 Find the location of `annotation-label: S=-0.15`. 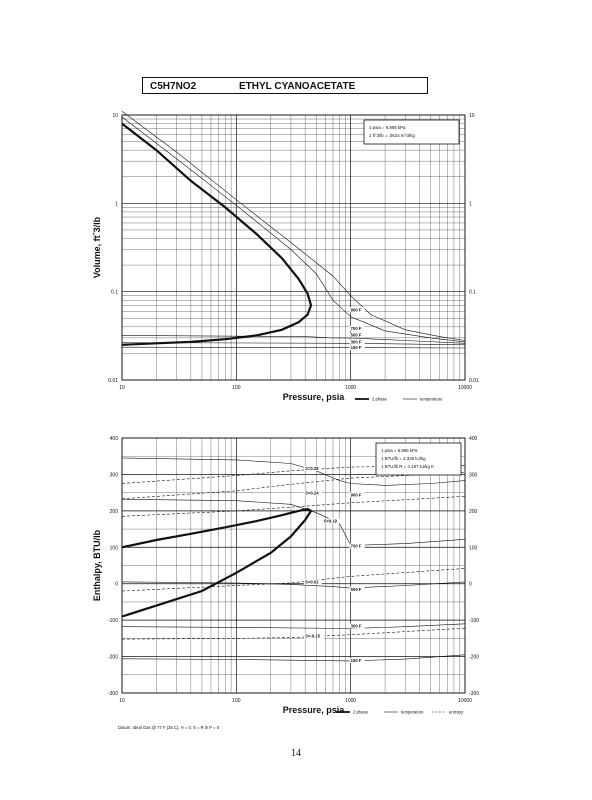

annotation-label: S=-0.15 is located at coordinates (312, 636).